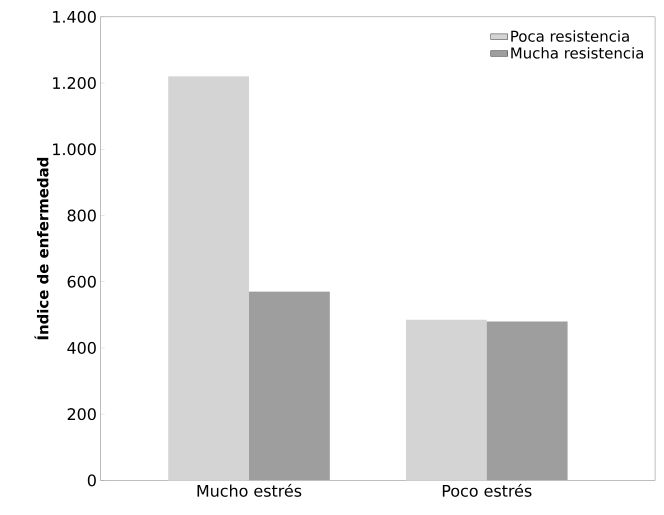  What do you see at coordinates (250, 490) in the screenshot?
I see `x-tick-label: Mucho estrés` at bounding box center [250, 490].